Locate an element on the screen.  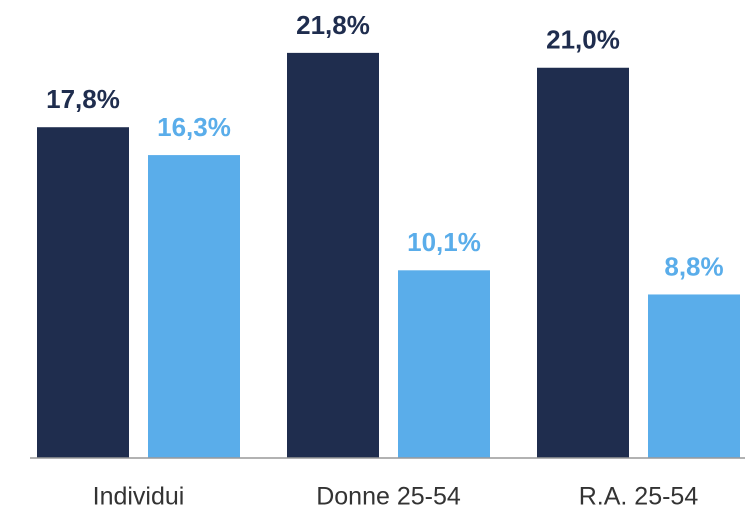
x-tick-label: Individui is located at coordinates (139, 496).